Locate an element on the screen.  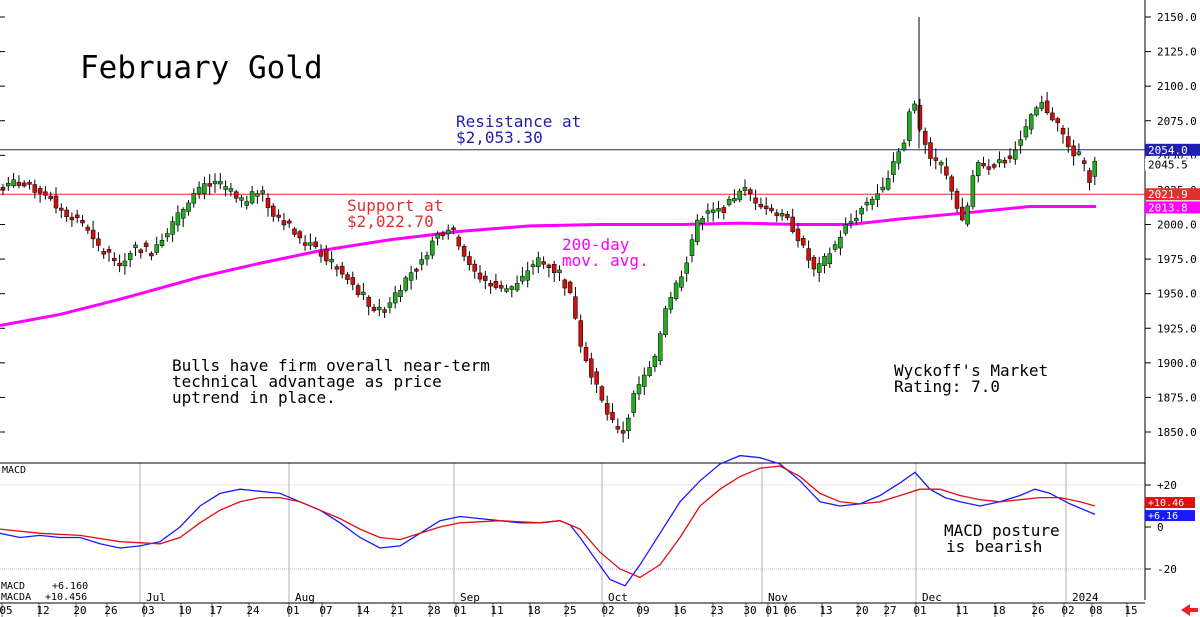
x-tick-label: 20 is located at coordinates (79, 610).